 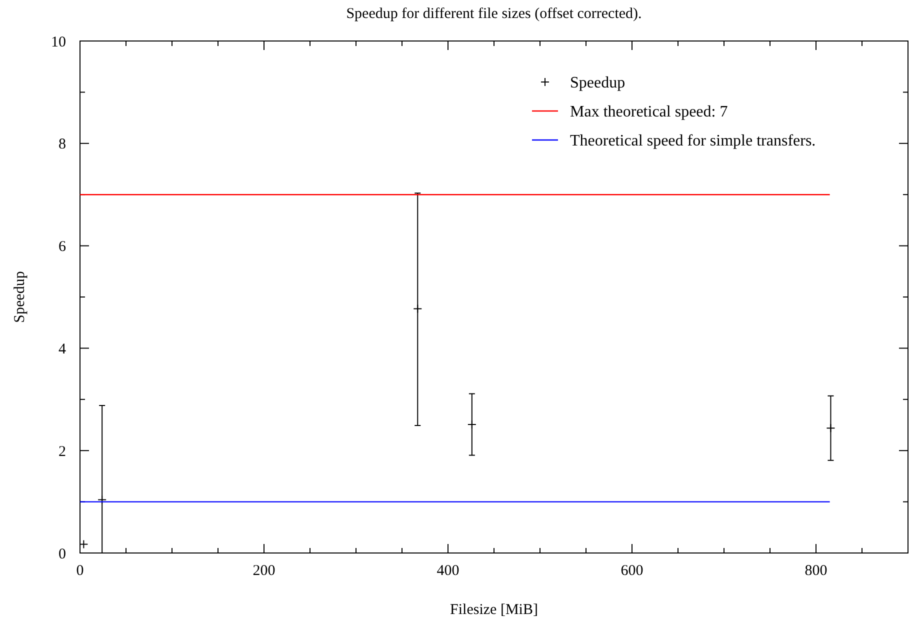 What do you see at coordinates (20, 297) in the screenshot?
I see `y-axis-title: Speedup` at bounding box center [20, 297].